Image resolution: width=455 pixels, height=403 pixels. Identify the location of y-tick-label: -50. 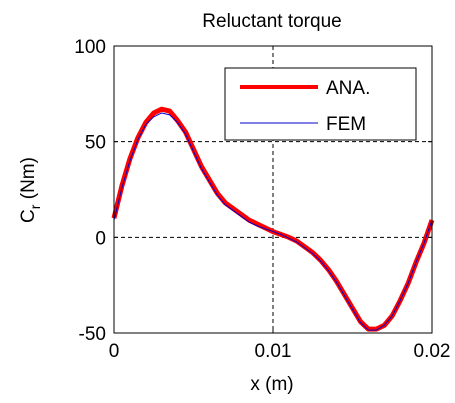
(92, 334).